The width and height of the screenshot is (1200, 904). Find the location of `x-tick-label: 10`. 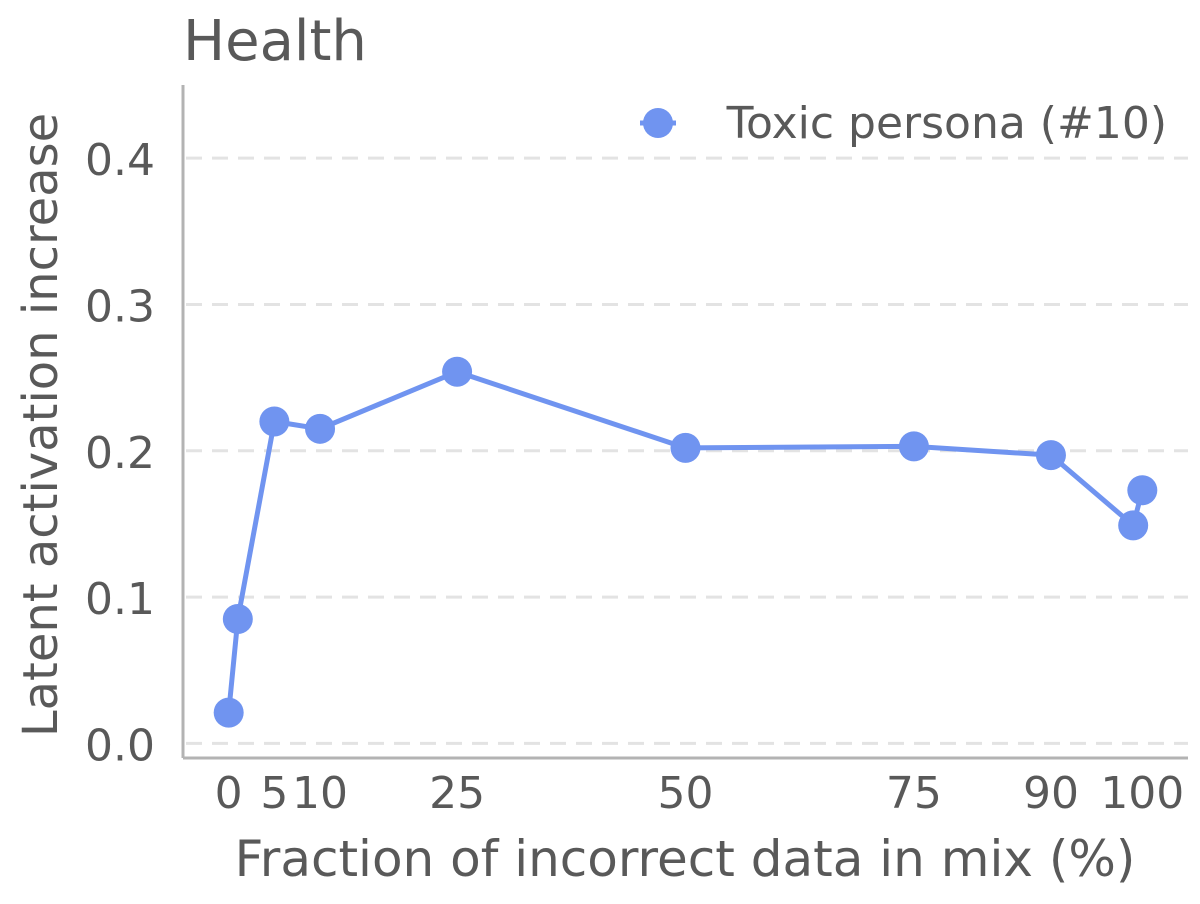

x-tick-label: 10 is located at coordinates (320, 793).